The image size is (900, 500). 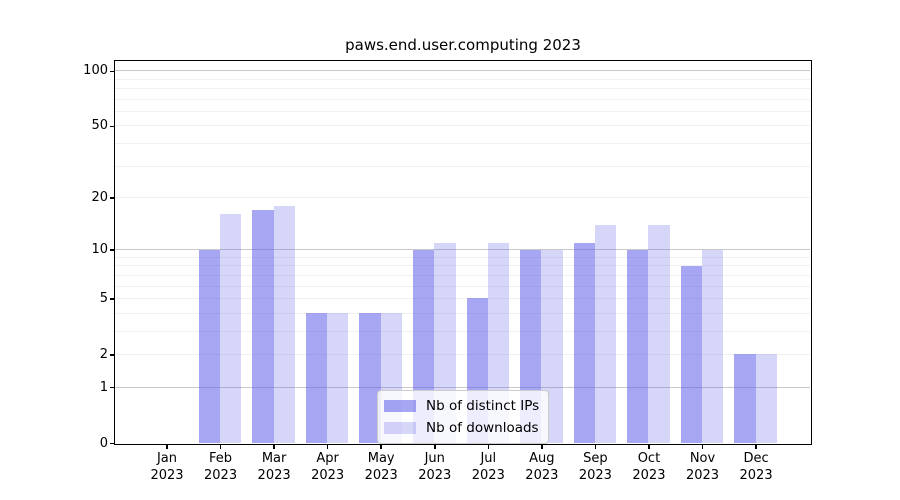 What do you see at coordinates (231, 328) in the screenshot?
I see `bar-nb-of-downloads-feb` at bounding box center [231, 328].